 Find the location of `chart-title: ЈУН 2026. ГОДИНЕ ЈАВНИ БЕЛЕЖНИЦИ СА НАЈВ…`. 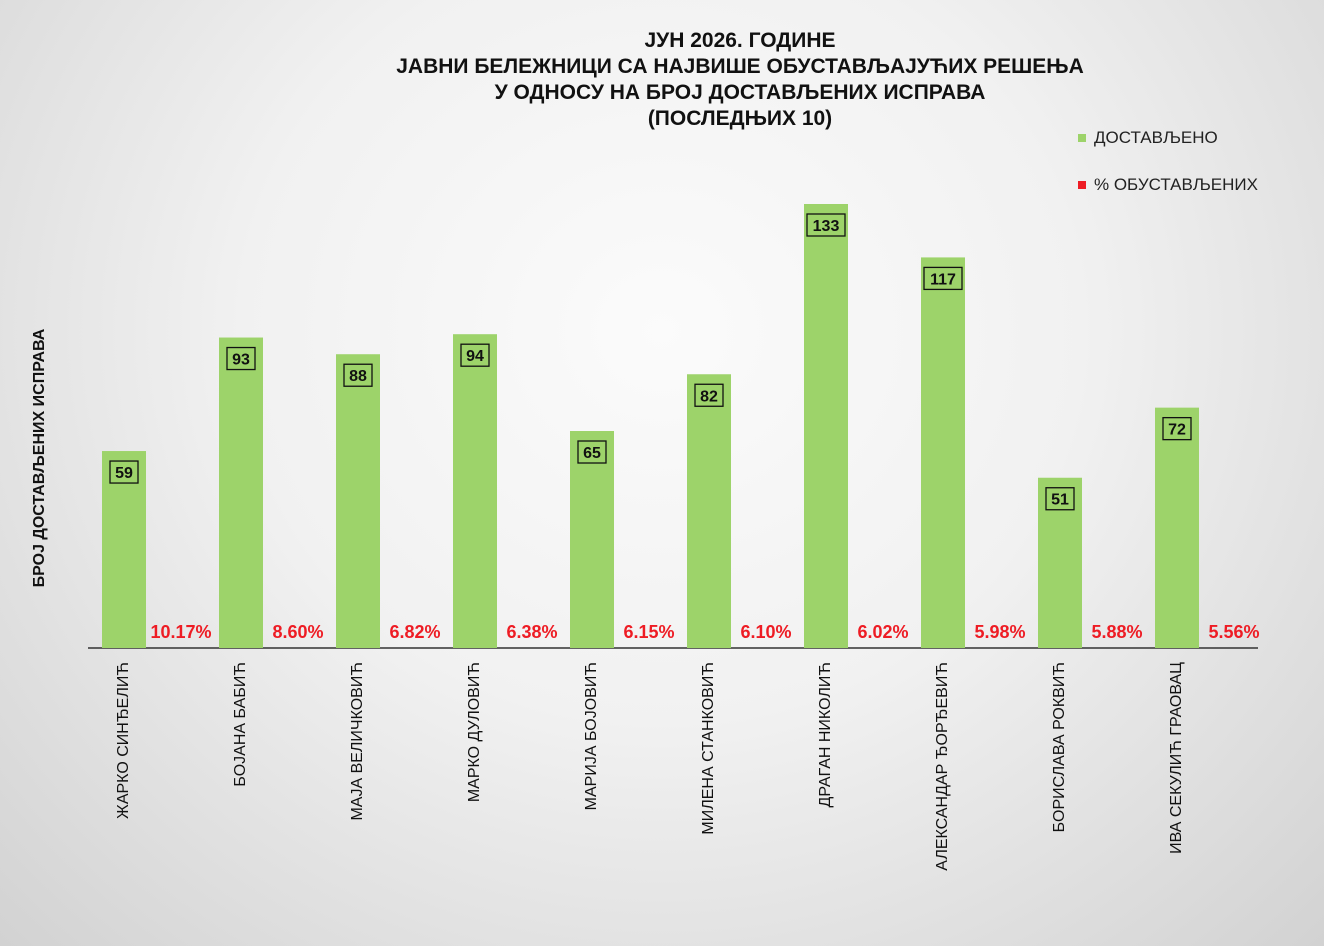

chart-title: ЈУН 2026. ГОДИНЕ ЈАВНИ БЕЛЕЖНИЦИ СА НАЈВ… is located at coordinates (740, 80).